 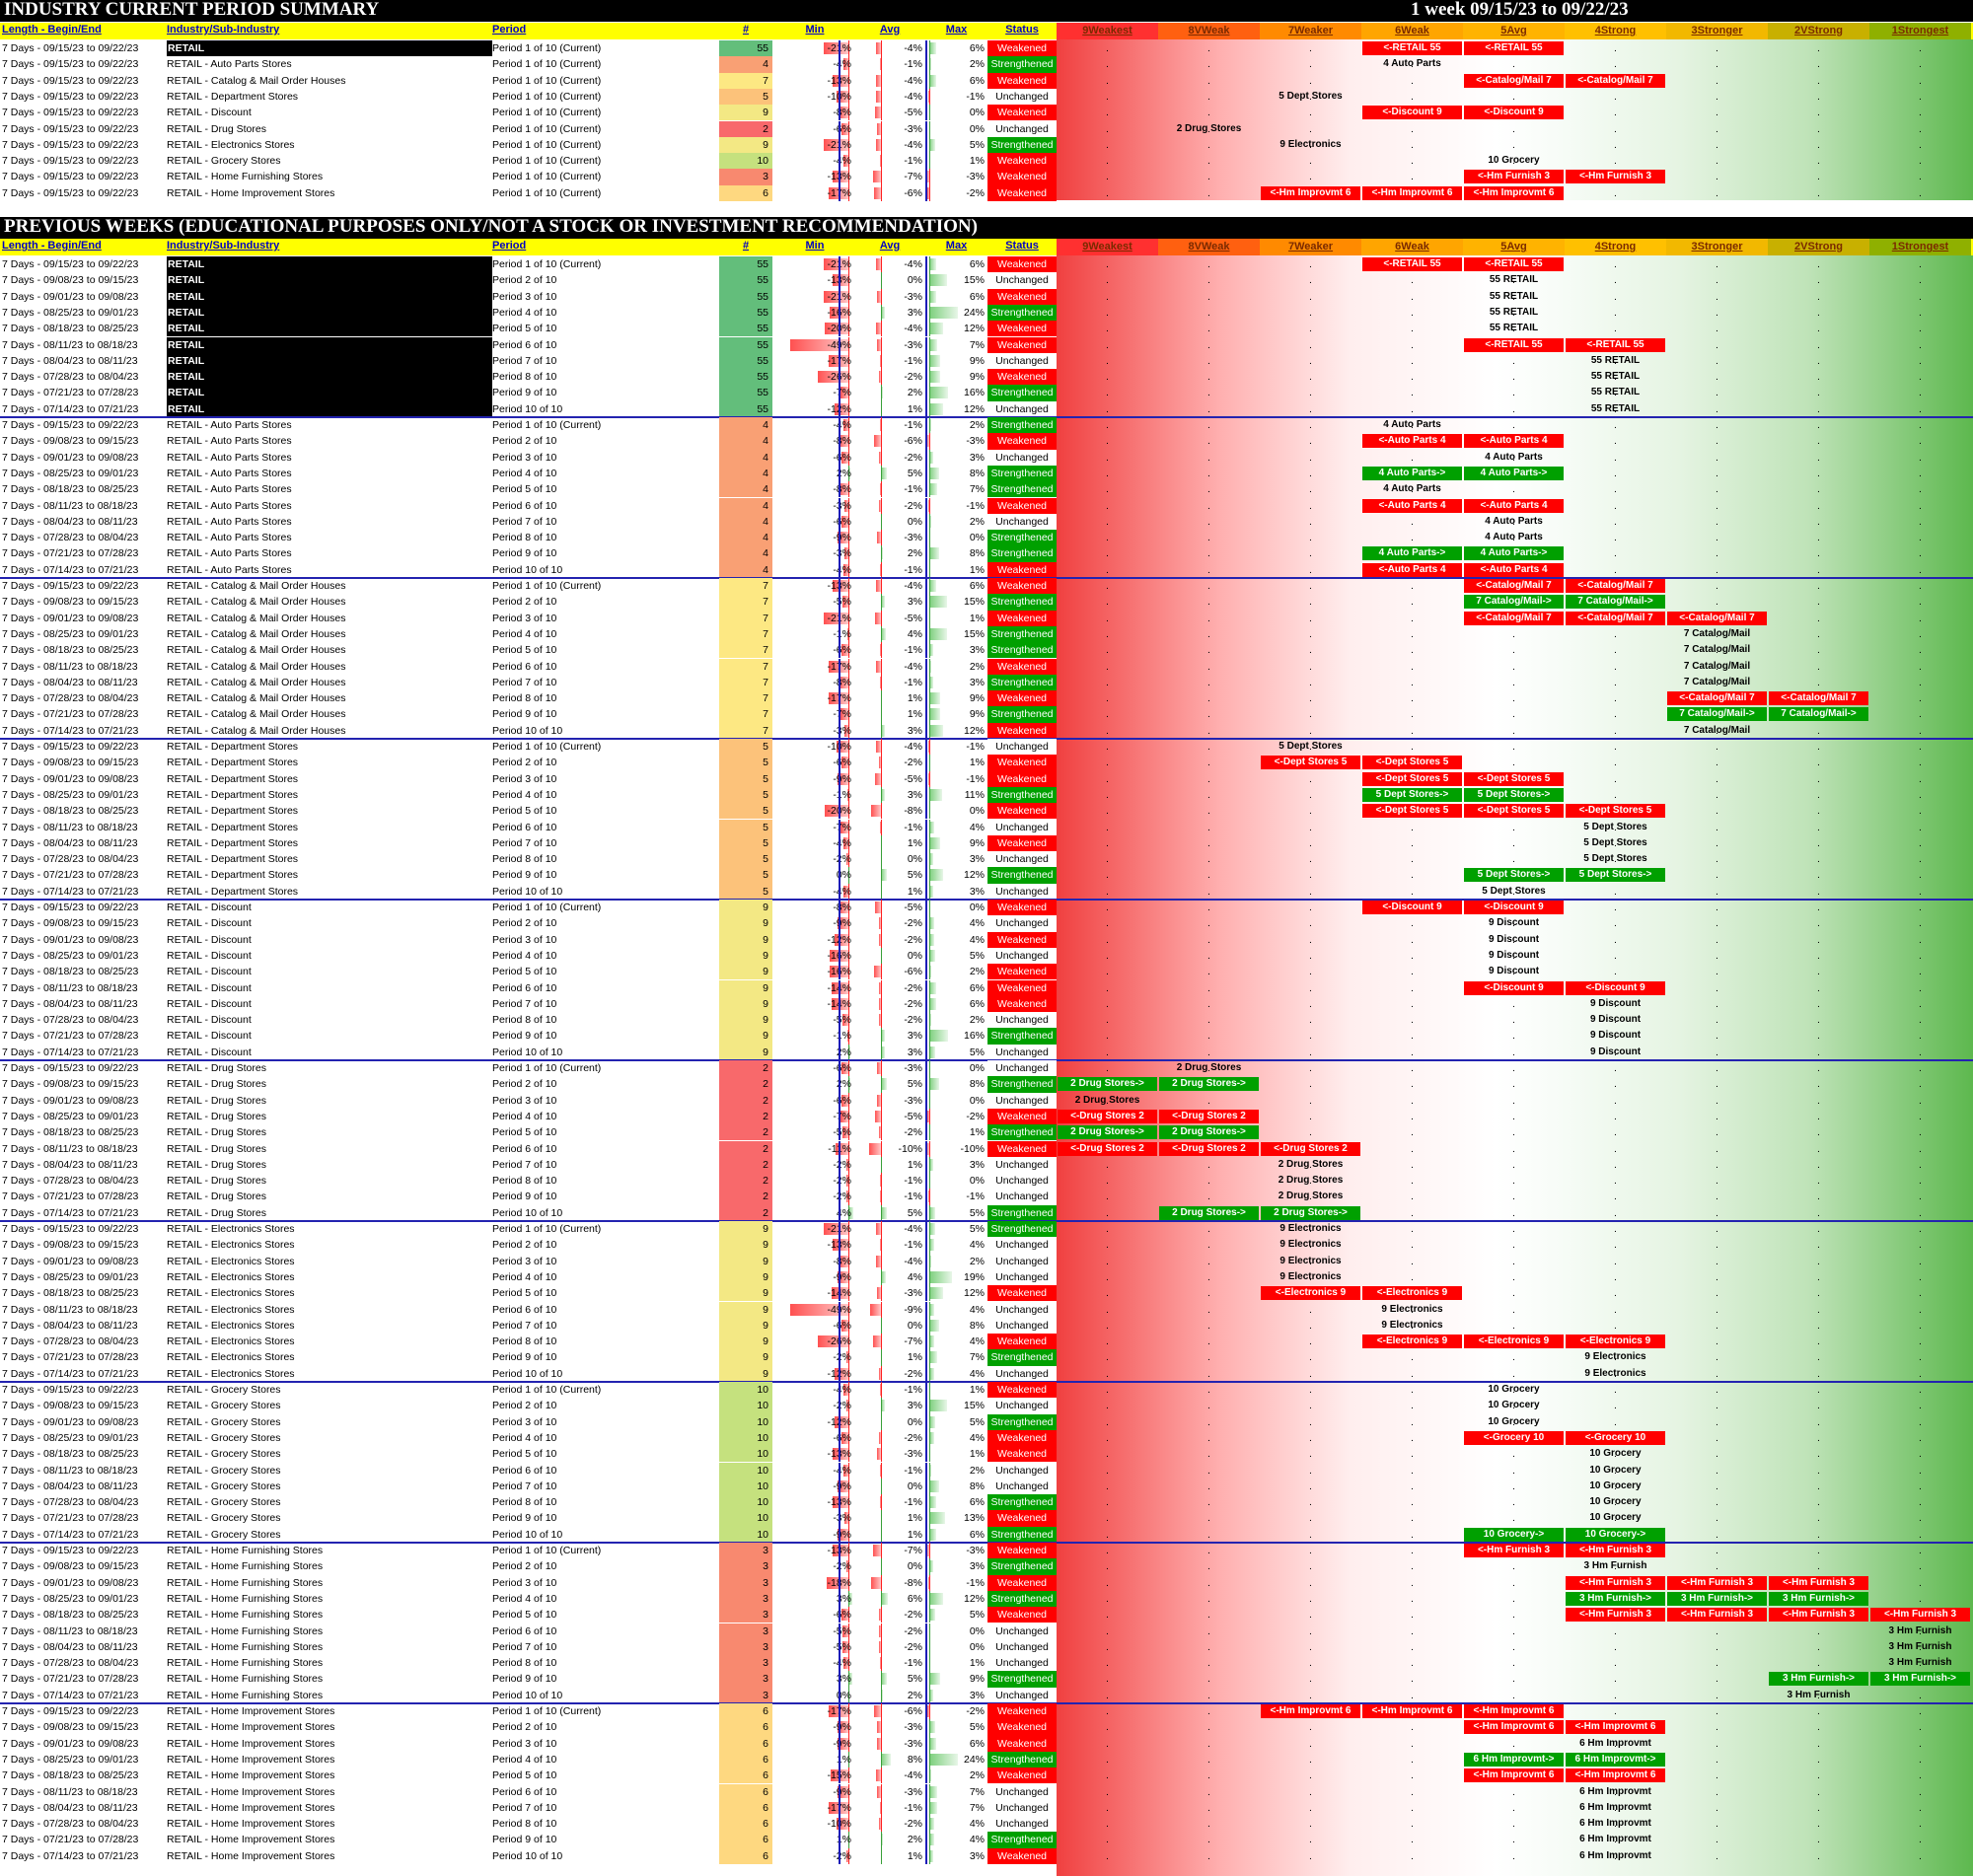 What do you see at coordinates (977, 891) in the screenshot?
I see `max-value: 3%` at bounding box center [977, 891].